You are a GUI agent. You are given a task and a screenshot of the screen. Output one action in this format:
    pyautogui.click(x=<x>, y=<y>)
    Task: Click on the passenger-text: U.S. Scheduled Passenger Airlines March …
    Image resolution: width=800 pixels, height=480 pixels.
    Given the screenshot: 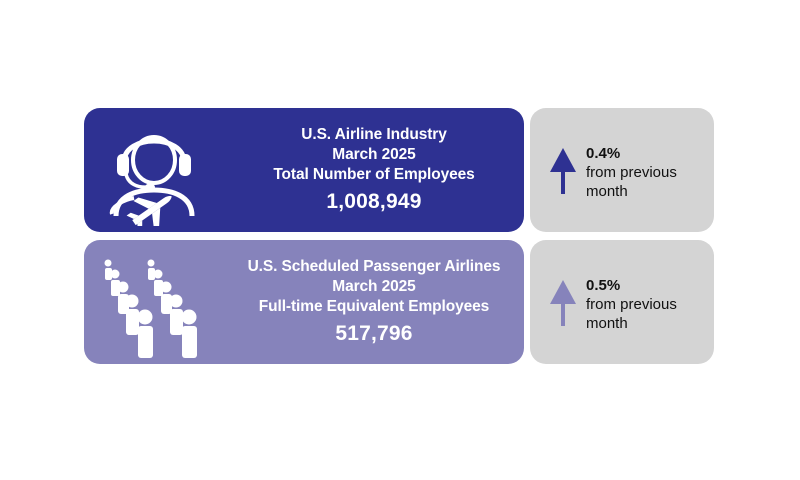 What is the action you would take?
    pyautogui.click(x=374, y=302)
    